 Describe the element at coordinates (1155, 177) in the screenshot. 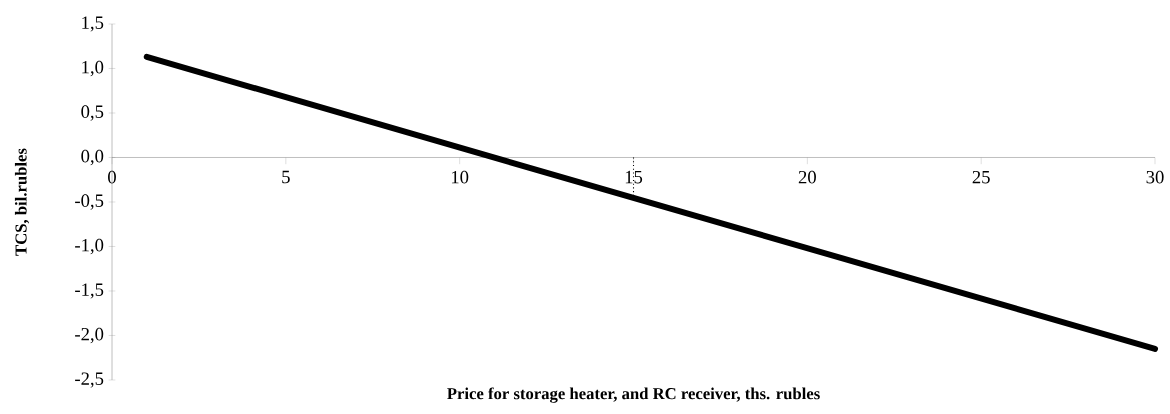

I see `x-tick-label: 30` at that location.